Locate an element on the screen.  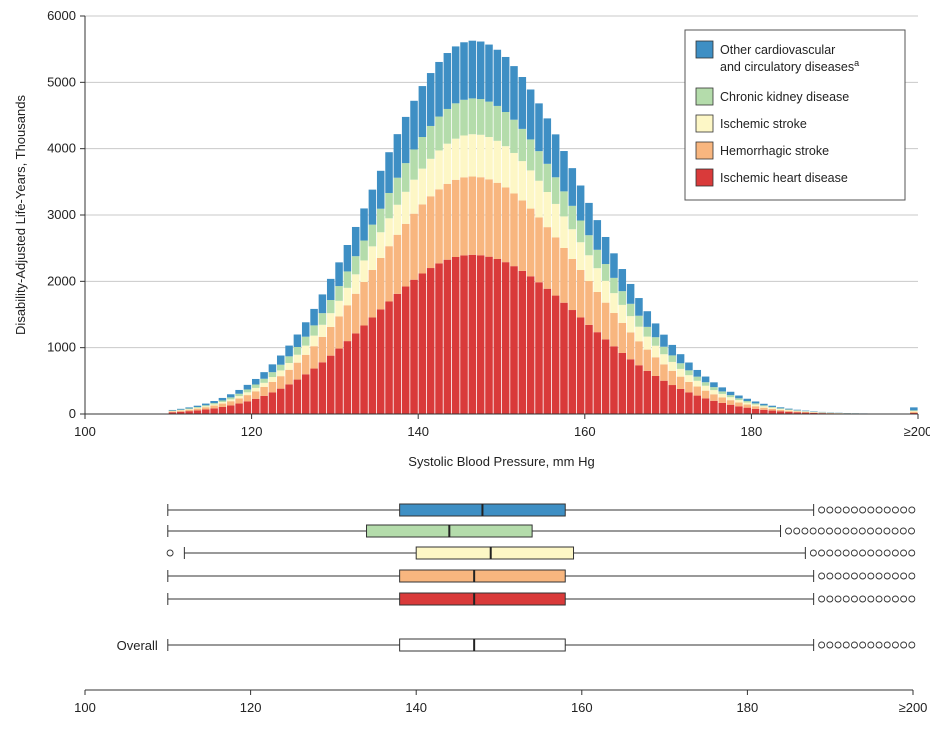
legend-swatch-ckd is located at coordinates (704, 96).